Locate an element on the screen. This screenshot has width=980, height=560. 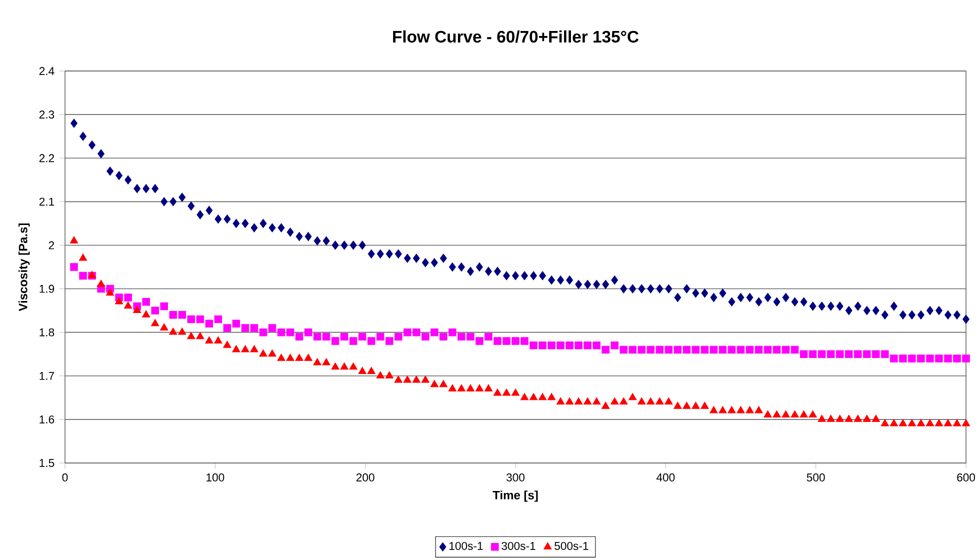
legend-label: 300s-1 is located at coordinates (519, 546).